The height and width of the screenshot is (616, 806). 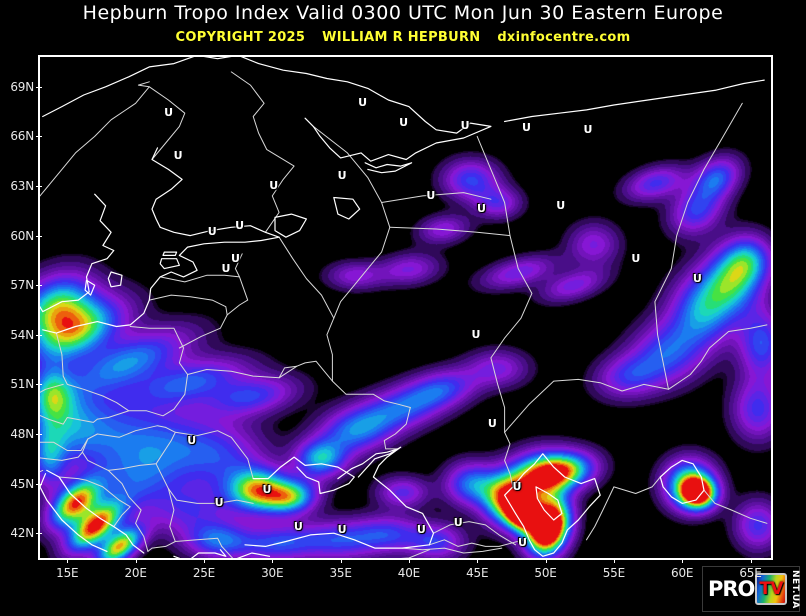 I want to click on x-axis-tick-label: 40E, so click(x=409, y=573).